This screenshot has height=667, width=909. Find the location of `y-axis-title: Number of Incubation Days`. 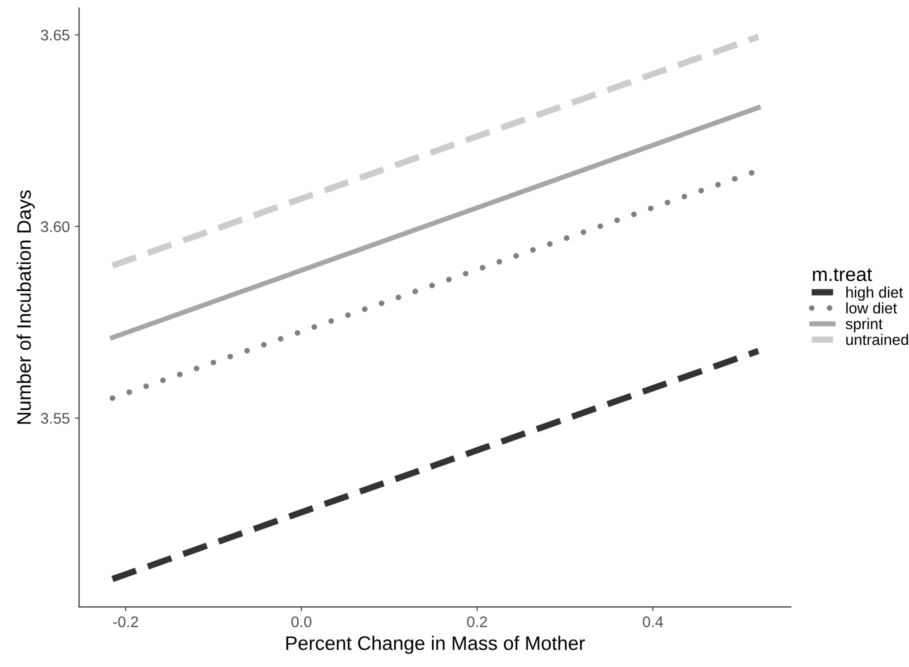

y-axis-title: Number of Incubation Days is located at coordinates (25, 307).